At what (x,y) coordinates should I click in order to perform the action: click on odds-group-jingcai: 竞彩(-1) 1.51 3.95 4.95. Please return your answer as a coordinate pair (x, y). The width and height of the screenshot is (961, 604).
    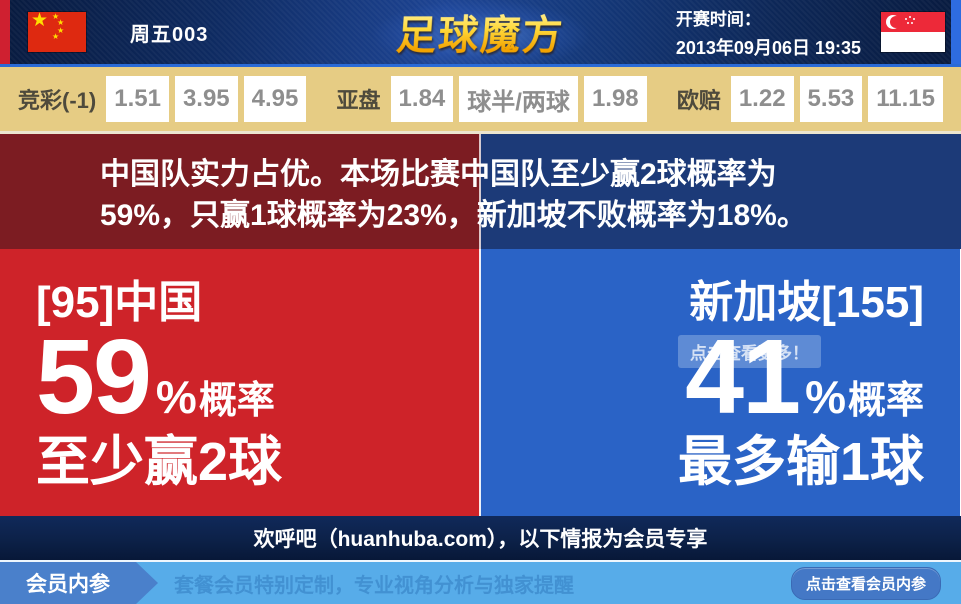
    Looking at the image, I should click on (162, 99).